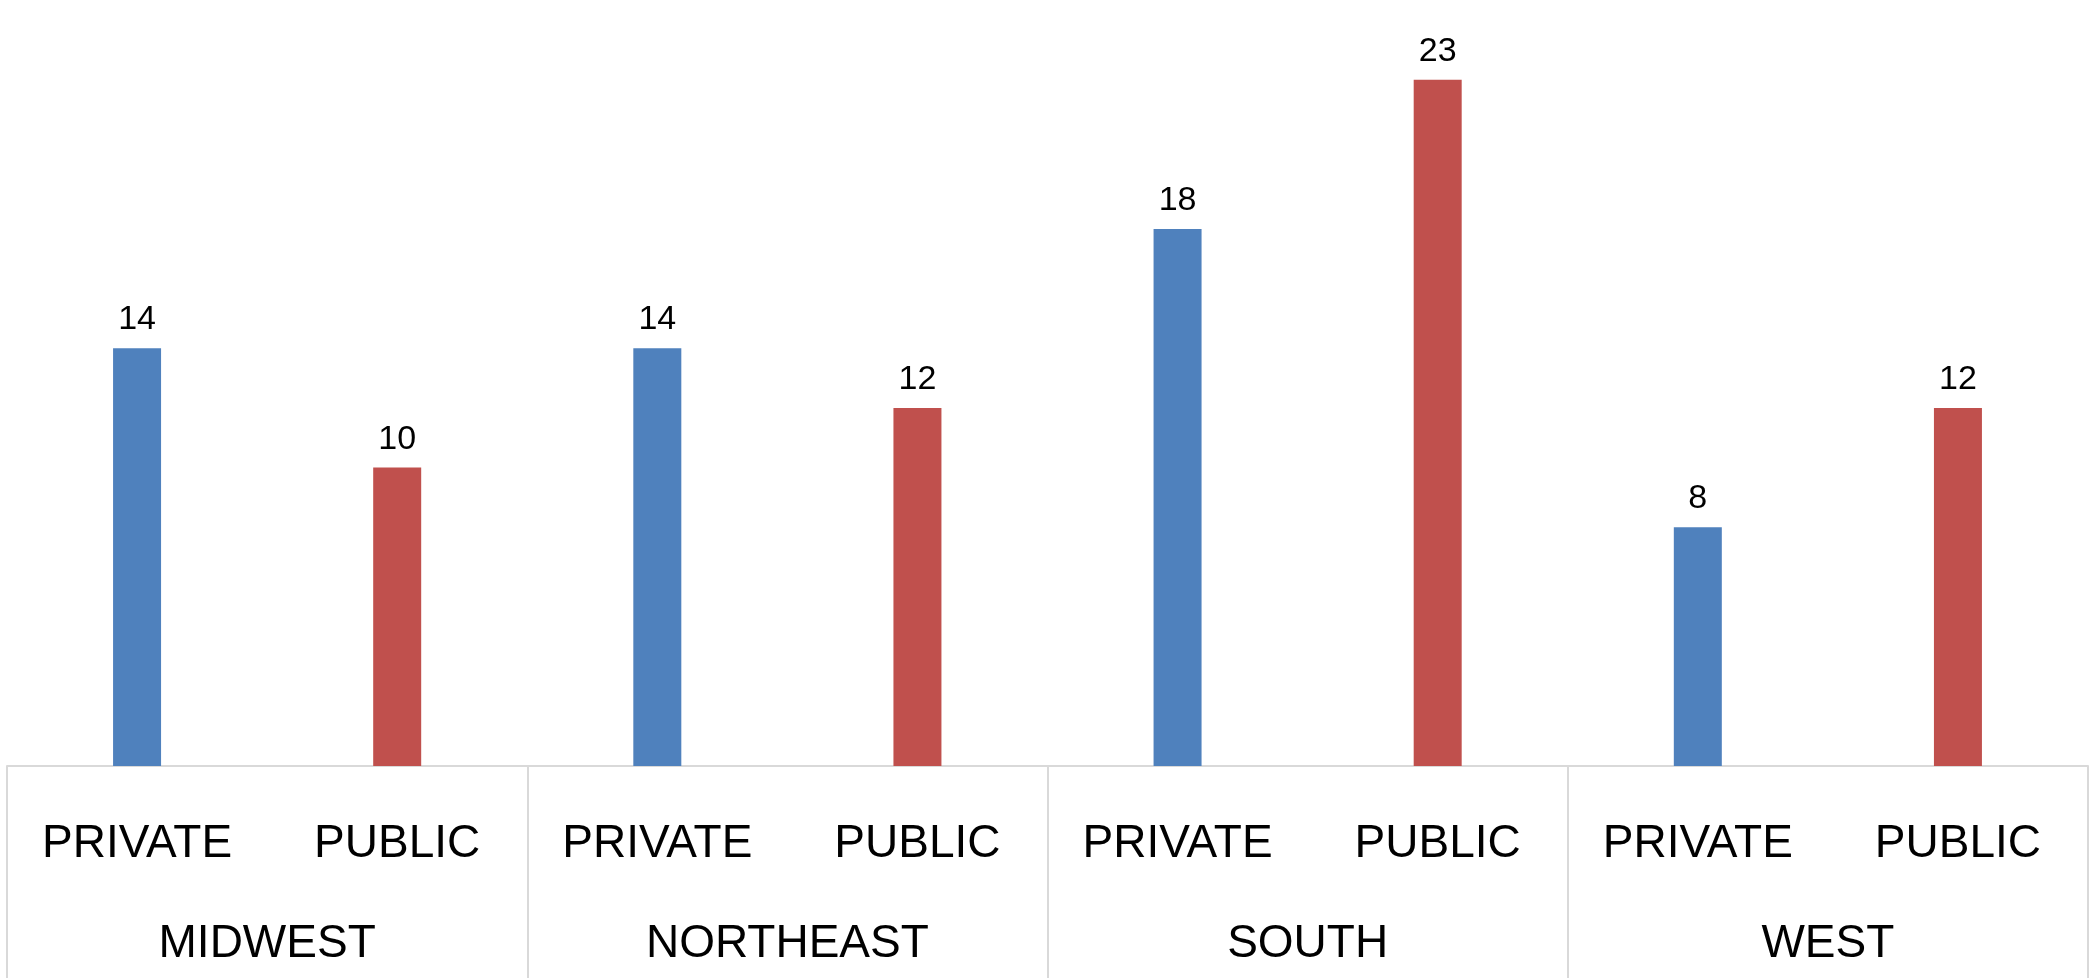 Image resolution: width=2092 pixels, height=978 pixels. I want to click on text: SOUTH, so click(1308, 941).